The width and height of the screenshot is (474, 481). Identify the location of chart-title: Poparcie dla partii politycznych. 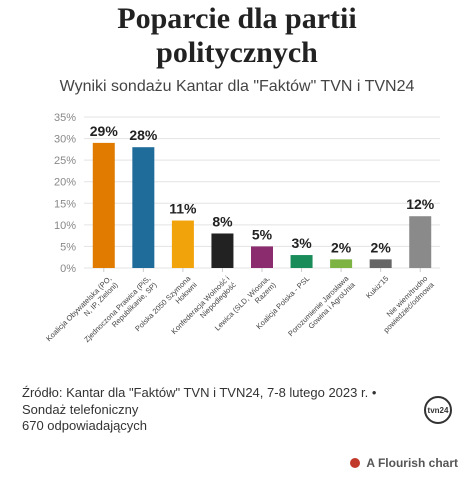
(237, 35).